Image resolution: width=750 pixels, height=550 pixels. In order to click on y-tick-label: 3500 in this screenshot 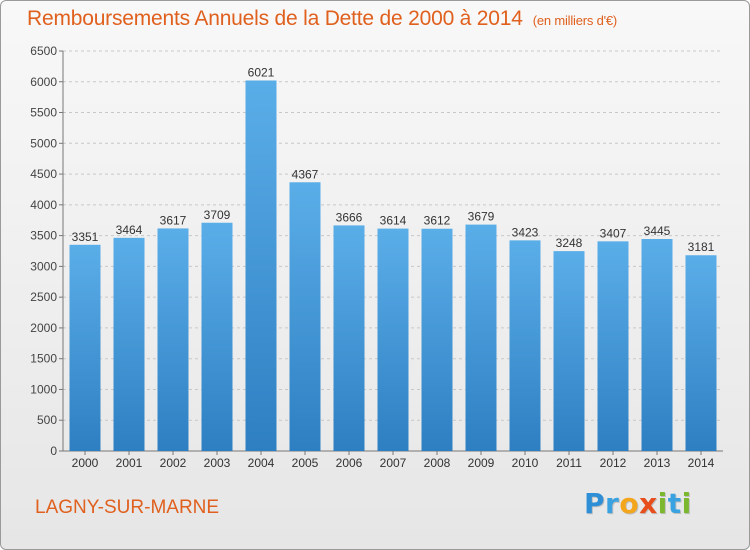, I will do `click(43, 236)`.